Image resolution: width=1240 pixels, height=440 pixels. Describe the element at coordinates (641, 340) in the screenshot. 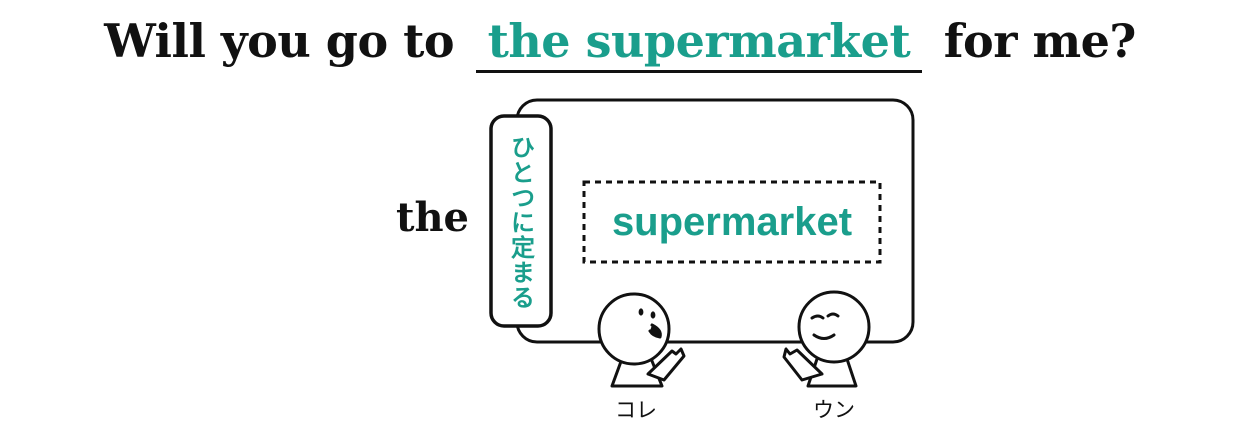

I see `pointing-character` at that location.